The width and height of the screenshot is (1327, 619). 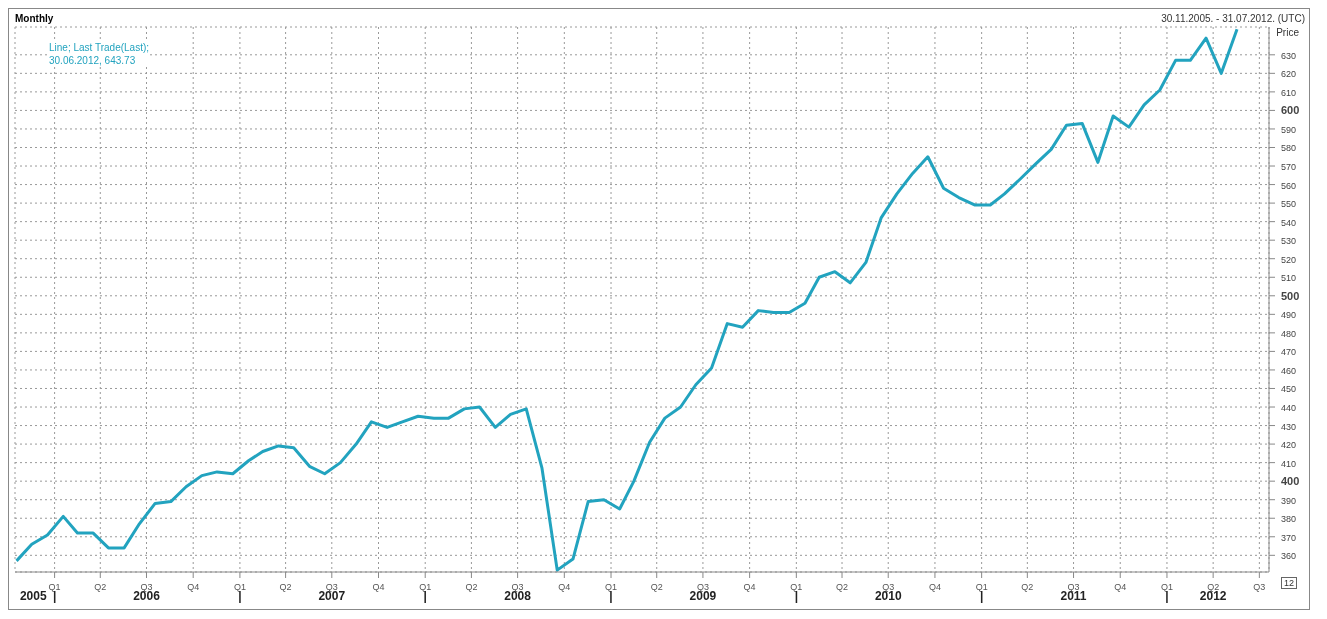 I want to click on y-tick-label: 410, so click(x=1289, y=463).